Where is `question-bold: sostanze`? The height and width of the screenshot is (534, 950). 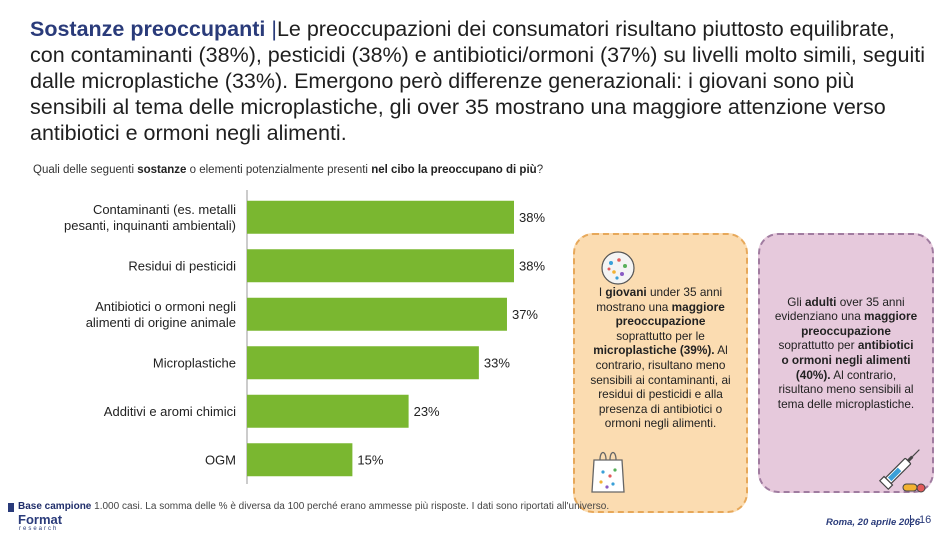 question-bold: sostanze is located at coordinates (162, 170).